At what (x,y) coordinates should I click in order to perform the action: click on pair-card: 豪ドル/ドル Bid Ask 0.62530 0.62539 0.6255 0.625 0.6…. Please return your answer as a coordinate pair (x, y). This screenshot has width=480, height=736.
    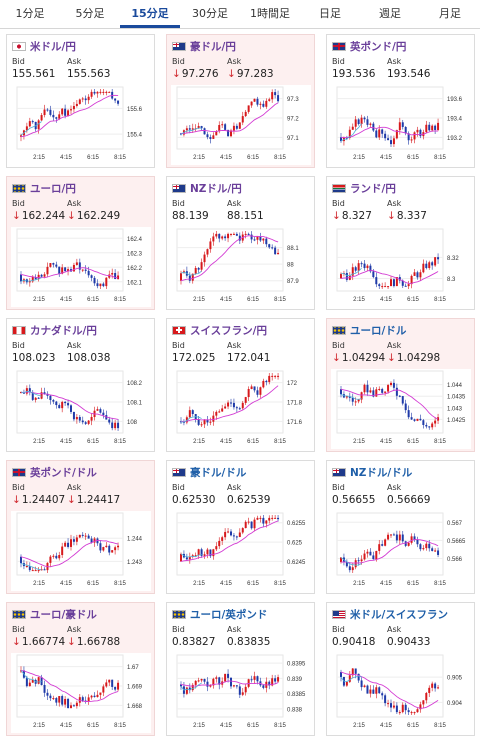
    Looking at the image, I should click on (240, 527).